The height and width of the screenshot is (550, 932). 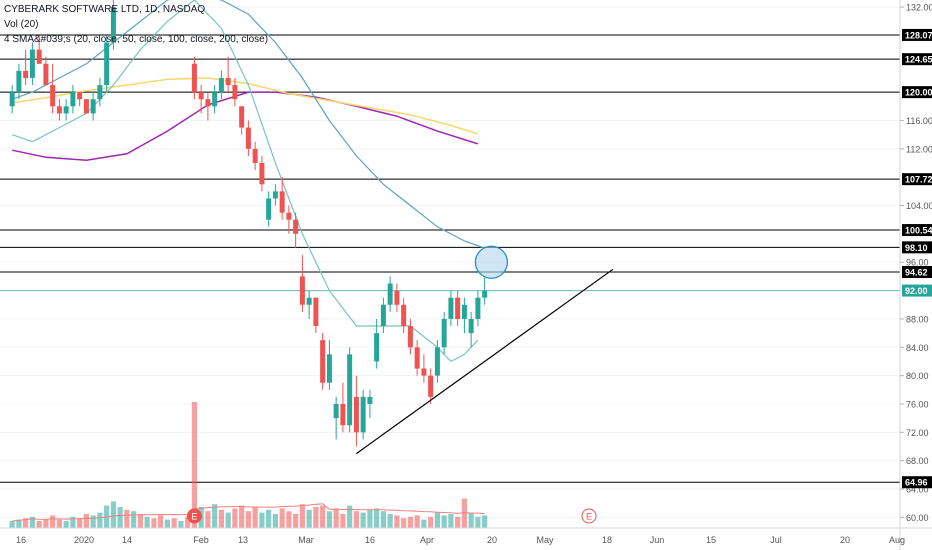 What do you see at coordinates (918, 231) in the screenshot?
I see `price-label: 100.54` at bounding box center [918, 231].